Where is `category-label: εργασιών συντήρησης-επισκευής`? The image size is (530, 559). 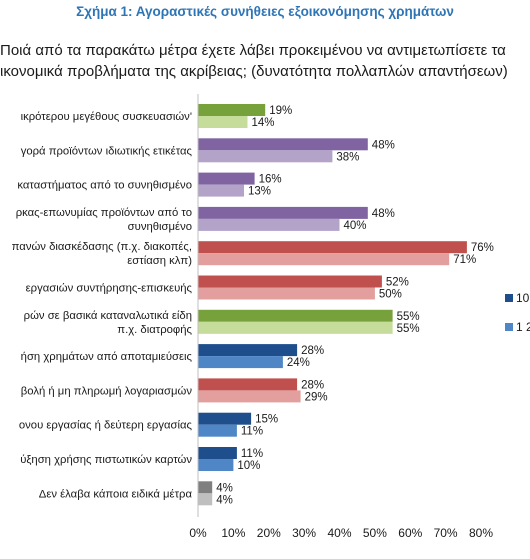
category-label: εργασιών συντήρησης-επισκευής is located at coordinates (109, 289).